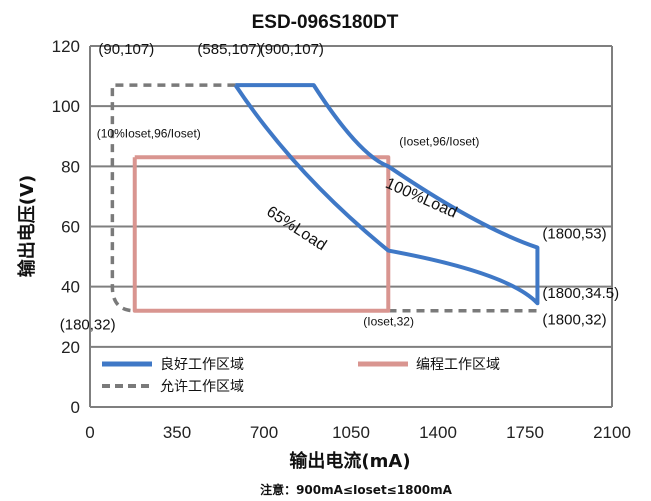 The height and width of the screenshot is (501, 651). Describe the element at coordinates (421, 198) in the screenshot. I see `curve-label: 100%Load` at that location.